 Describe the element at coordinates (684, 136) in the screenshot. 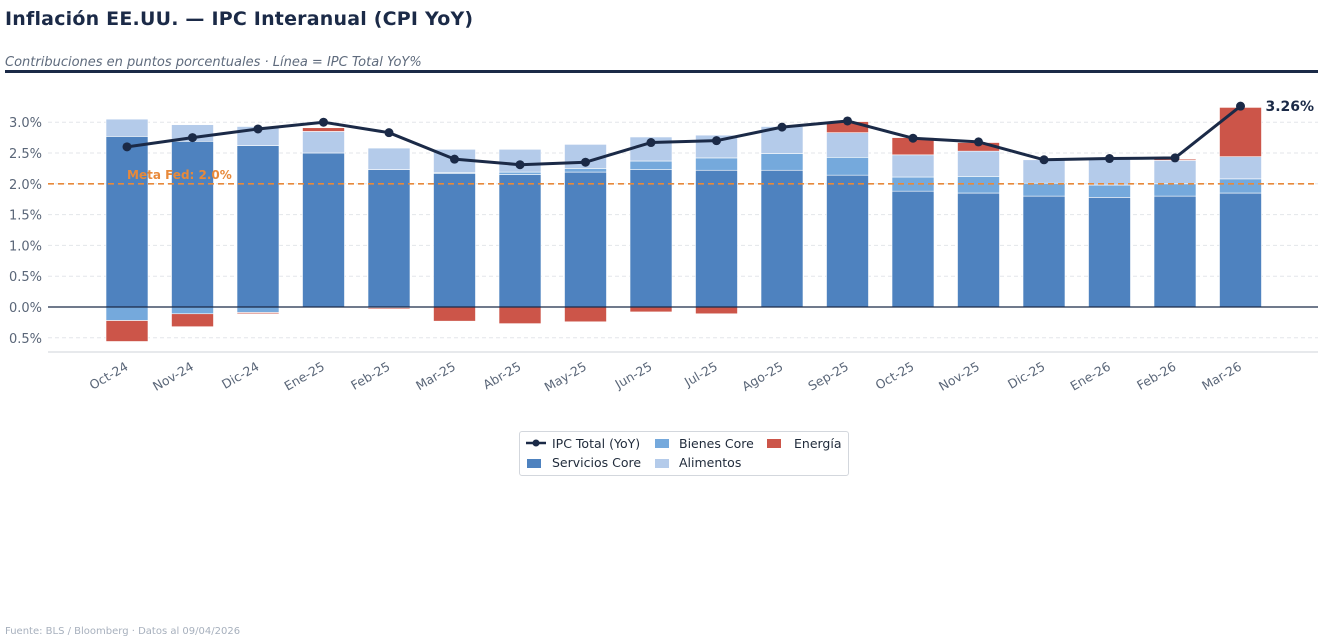

I see `ipc-total-line` at that location.